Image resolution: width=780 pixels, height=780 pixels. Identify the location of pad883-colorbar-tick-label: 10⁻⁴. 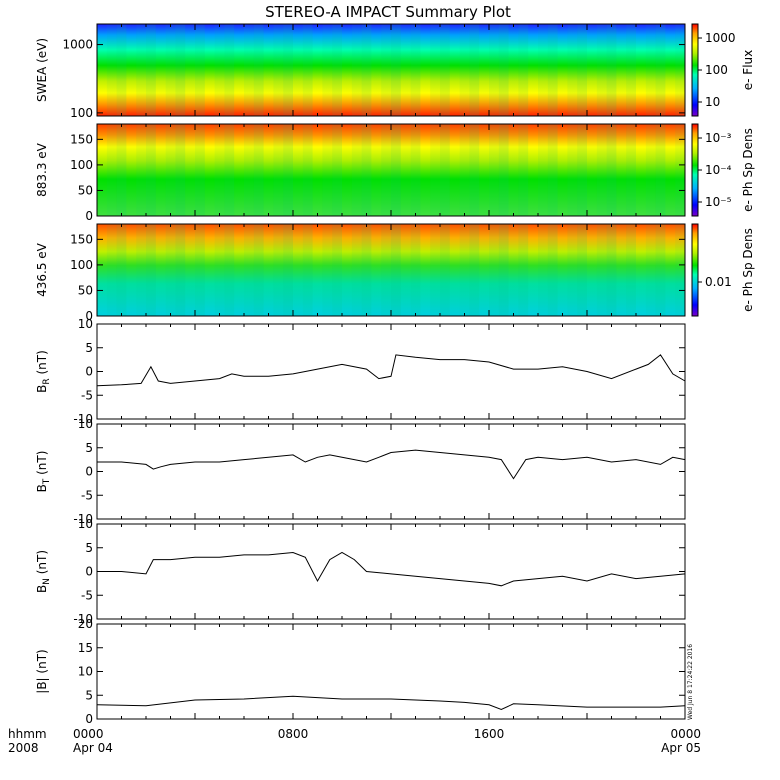
(718, 170).